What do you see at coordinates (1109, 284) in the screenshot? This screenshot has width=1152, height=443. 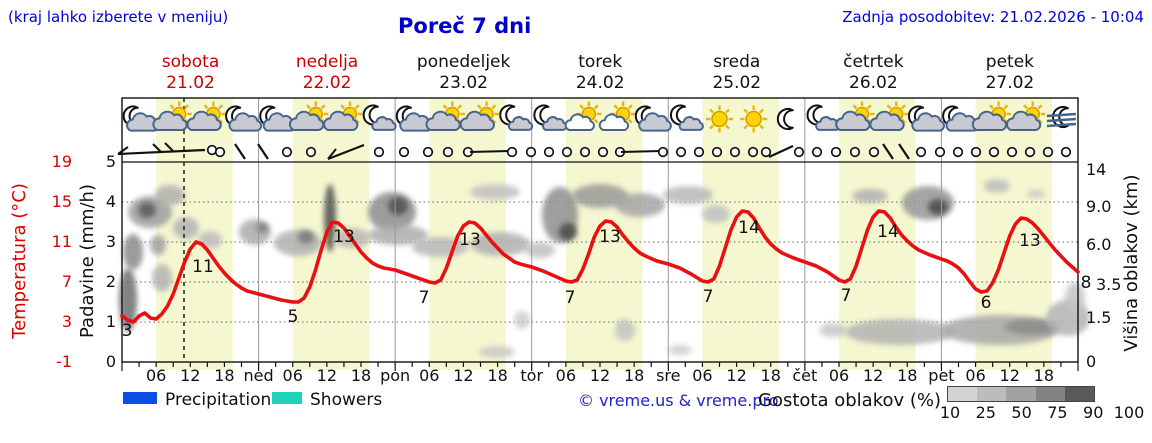 I see `cloud-height-tick: 3.5` at bounding box center [1109, 284].